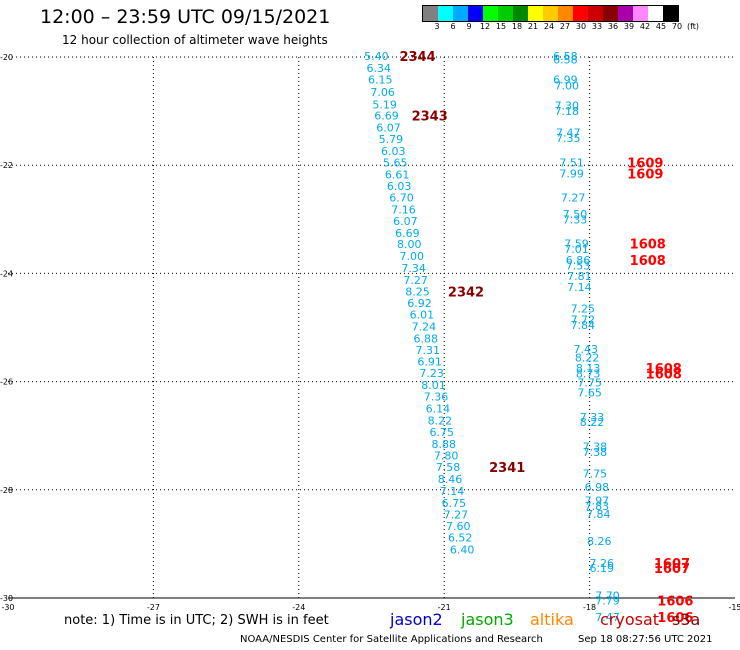 The width and height of the screenshot is (740, 650). Describe the element at coordinates (422, 315) in the screenshot. I see `data-point-s3a: 6.01` at that location.